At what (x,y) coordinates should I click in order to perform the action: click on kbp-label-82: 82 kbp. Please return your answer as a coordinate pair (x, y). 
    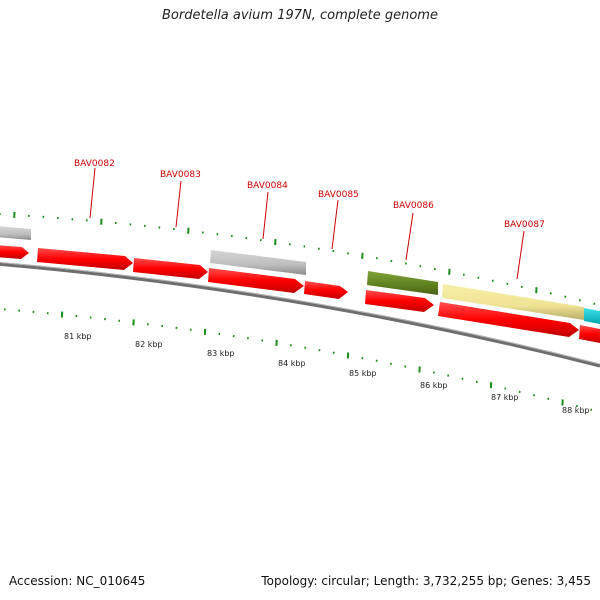
    Looking at the image, I should click on (149, 344).